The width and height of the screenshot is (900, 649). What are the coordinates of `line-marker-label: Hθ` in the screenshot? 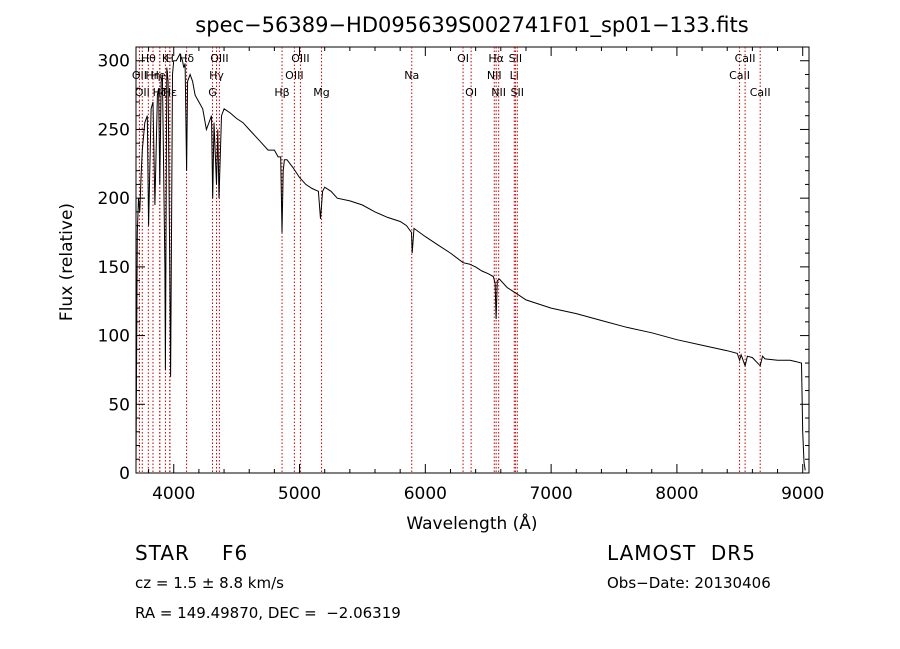 It's located at (148, 58).